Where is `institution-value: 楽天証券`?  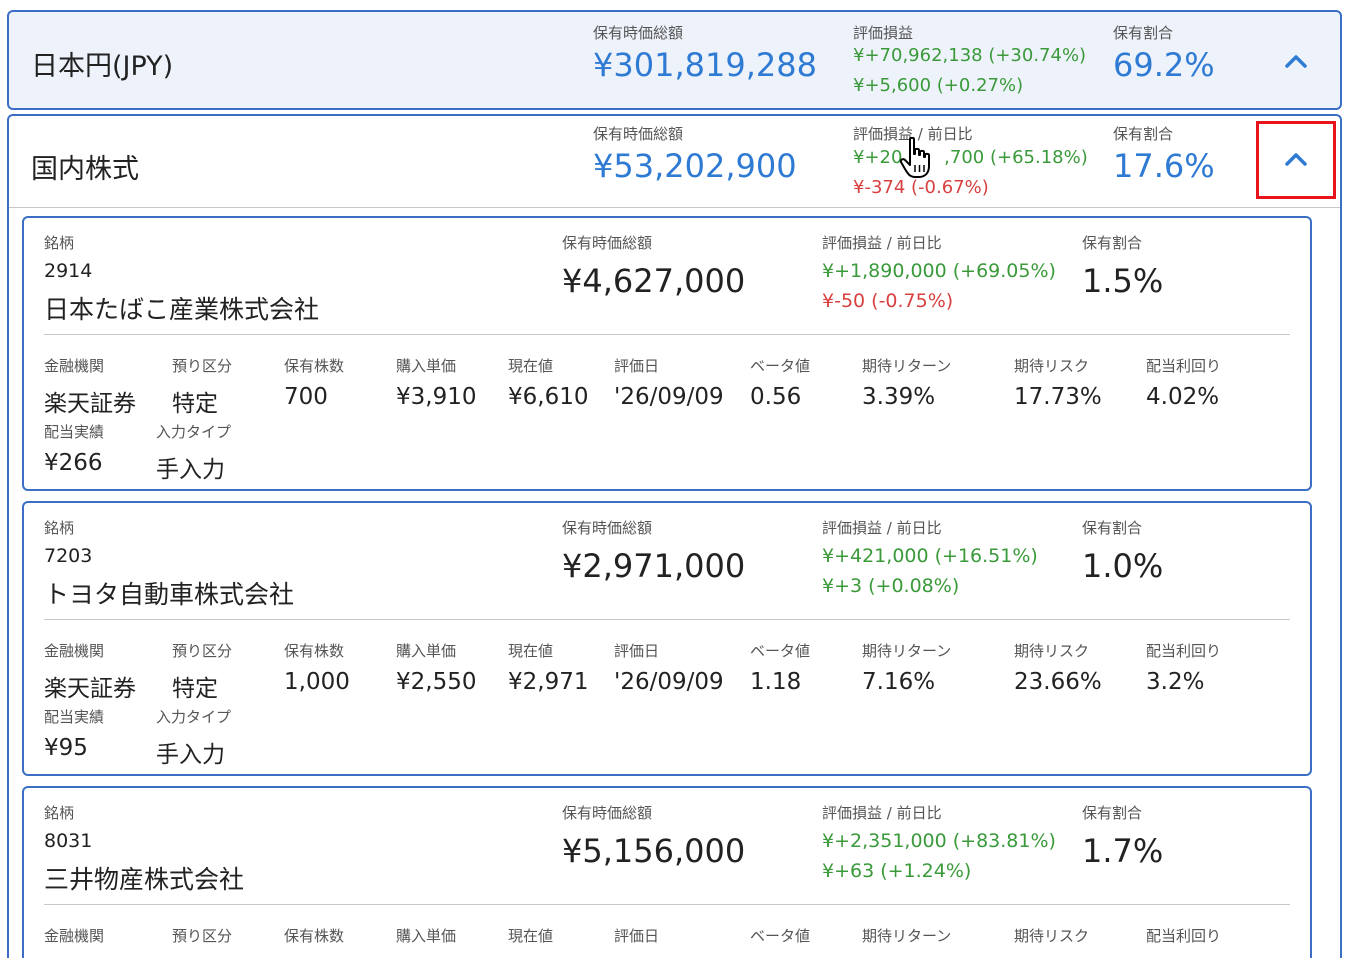 institution-value: 楽天証券 is located at coordinates (90, 689).